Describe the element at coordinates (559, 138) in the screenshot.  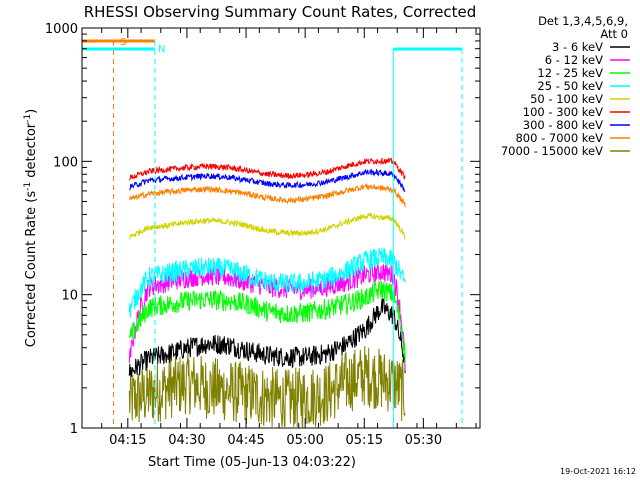
I see `legend-label-7: 800 - 7000 keV` at that location.